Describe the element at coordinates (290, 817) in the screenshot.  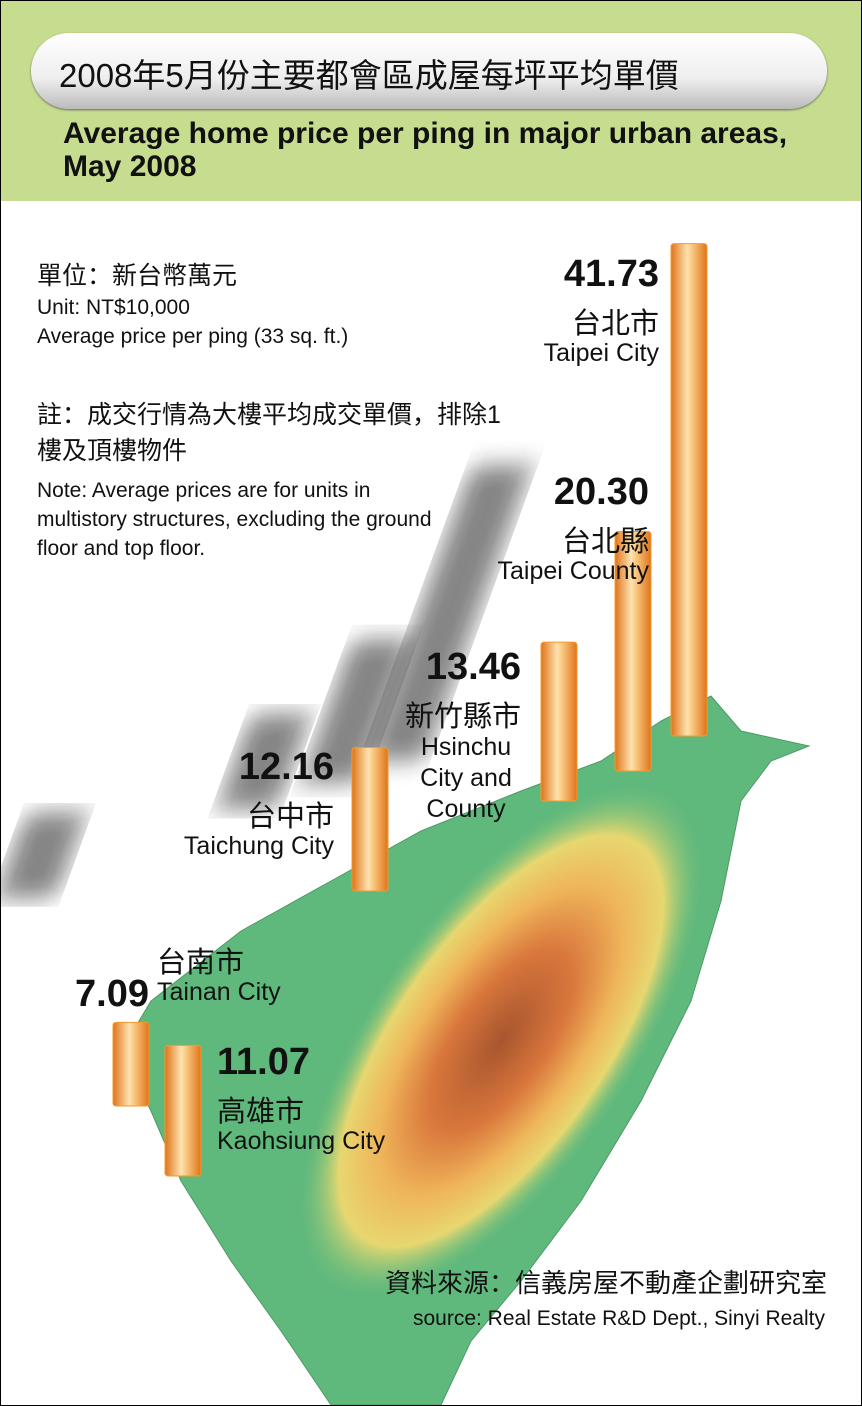
I see `category-zh: 台中市` at that location.